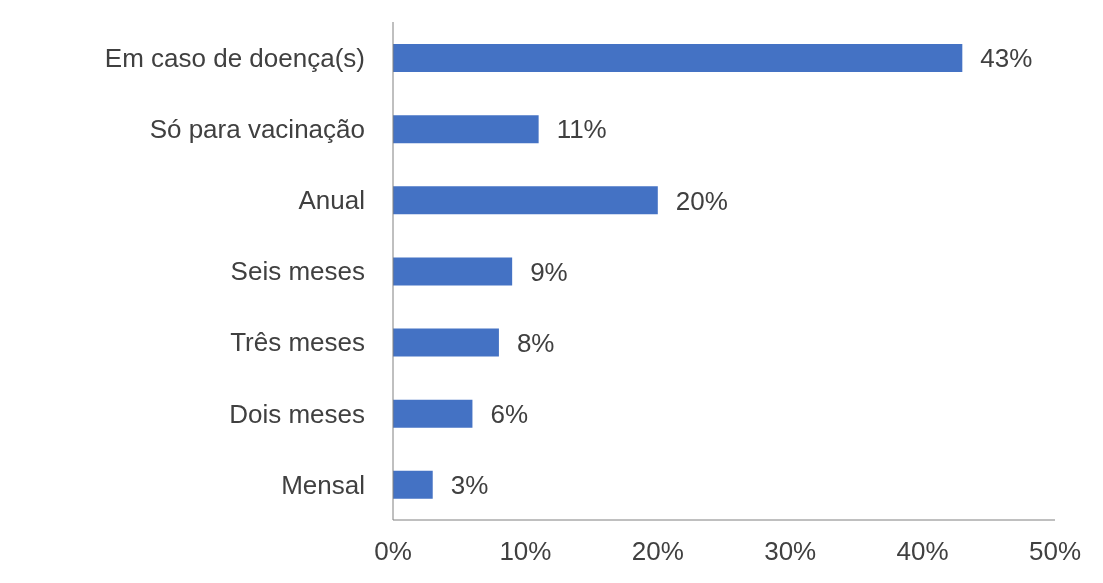  I want to click on y-tick-label: Em caso de doença(s), so click(234, 57).